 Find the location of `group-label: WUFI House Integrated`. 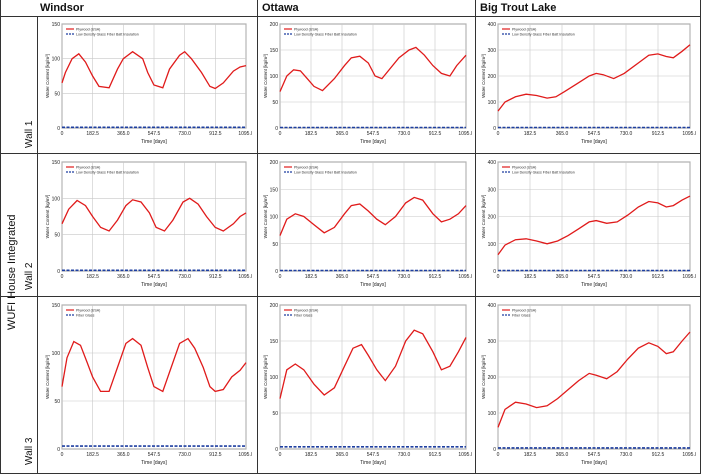

group-label: WUFI House Integrated is located at coordinates (12, 272).